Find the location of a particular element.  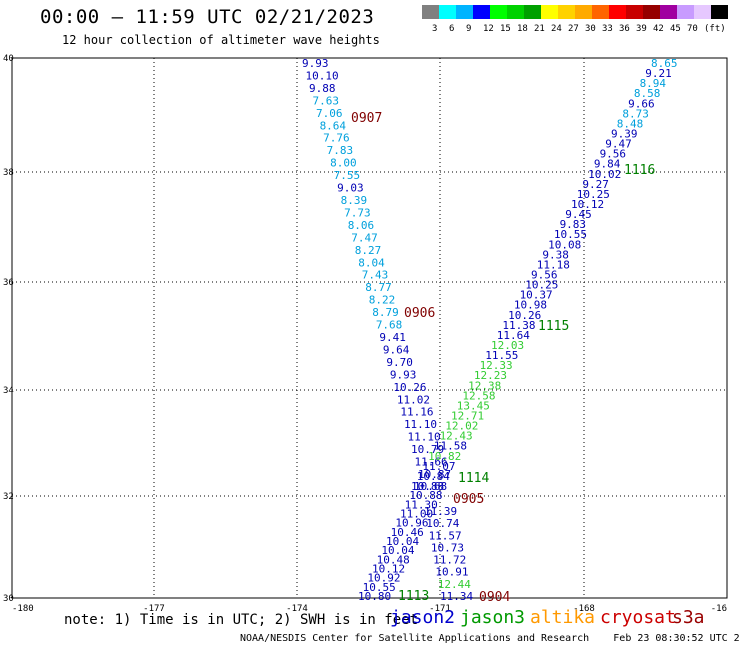

swh-value: 10.91 is located at coordinates (451, 572).